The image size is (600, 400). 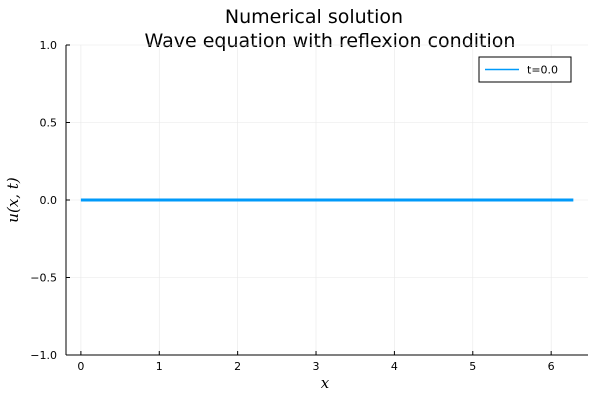 I want to click on x-axis-label: x, so click(x=325, y=383).